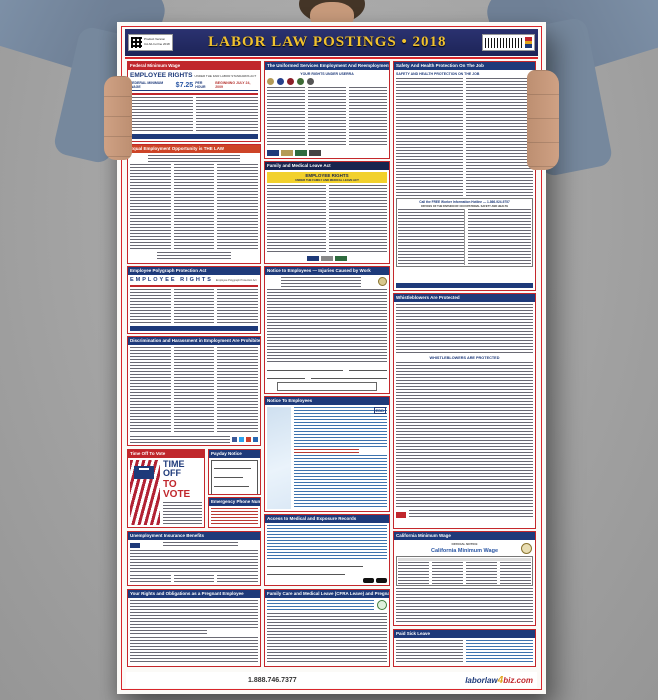 Image resolution: width=658 pixels, height=700 pixels. What do you see at coordinates (464, 634) in the screenshot?
I see `section-title: Paid Sick Leave` at bounding box center [464, 634].